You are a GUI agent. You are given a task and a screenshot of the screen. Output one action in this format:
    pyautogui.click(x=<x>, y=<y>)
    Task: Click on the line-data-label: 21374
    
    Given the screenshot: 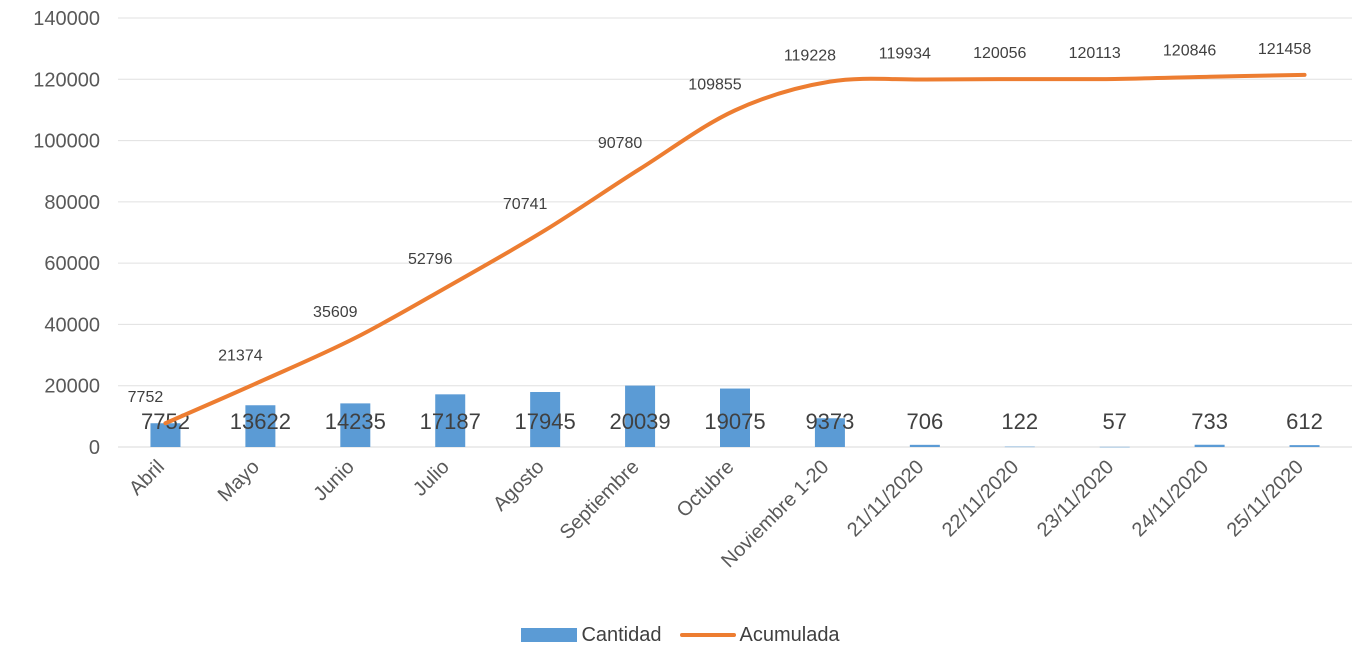 What is the action you would take?
    pyautogui.click(x=240, y=356)
    